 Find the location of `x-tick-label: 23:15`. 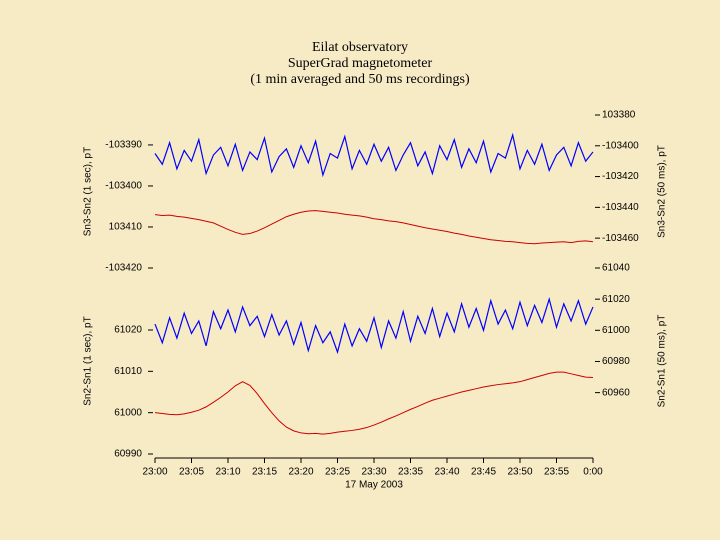

x-tick-label: 23:15 is located at coordinates (264, 472).